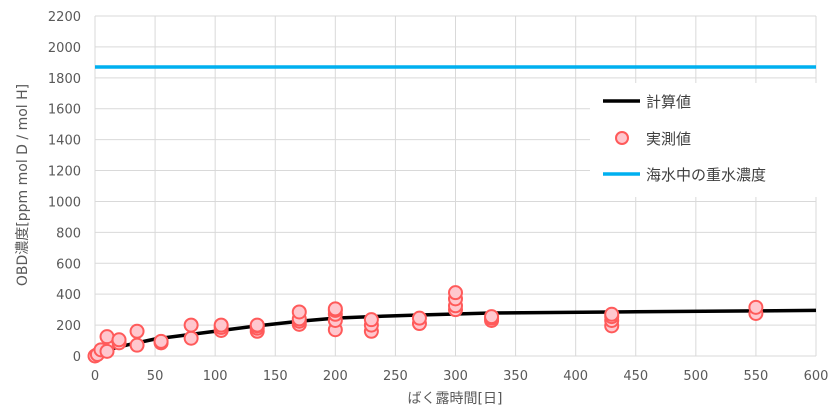 Image resolution: width=830 pixels, height=411 pixels. Describe the element at coordinates (215, 376) in the screenshot. I see `x-tick-label: 100` at that location.